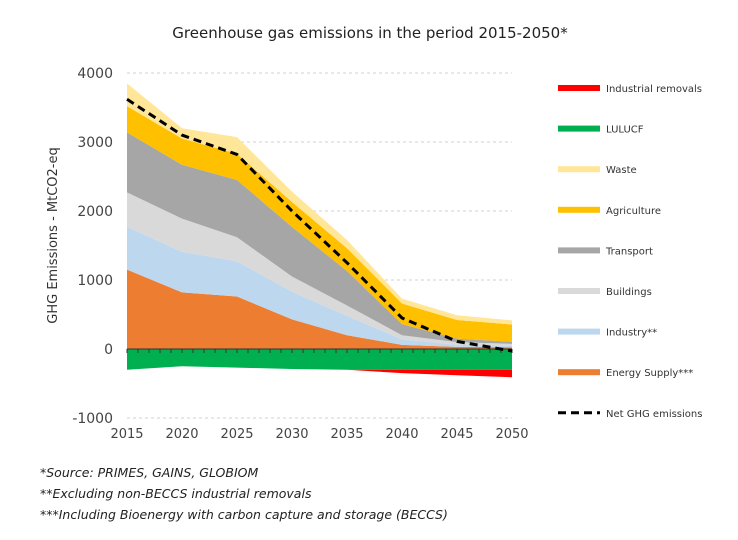  What do you see at coordinates (579, 331) in the screenshot?
I see `legend-swatch-industry` at bounding box center [579, 331].